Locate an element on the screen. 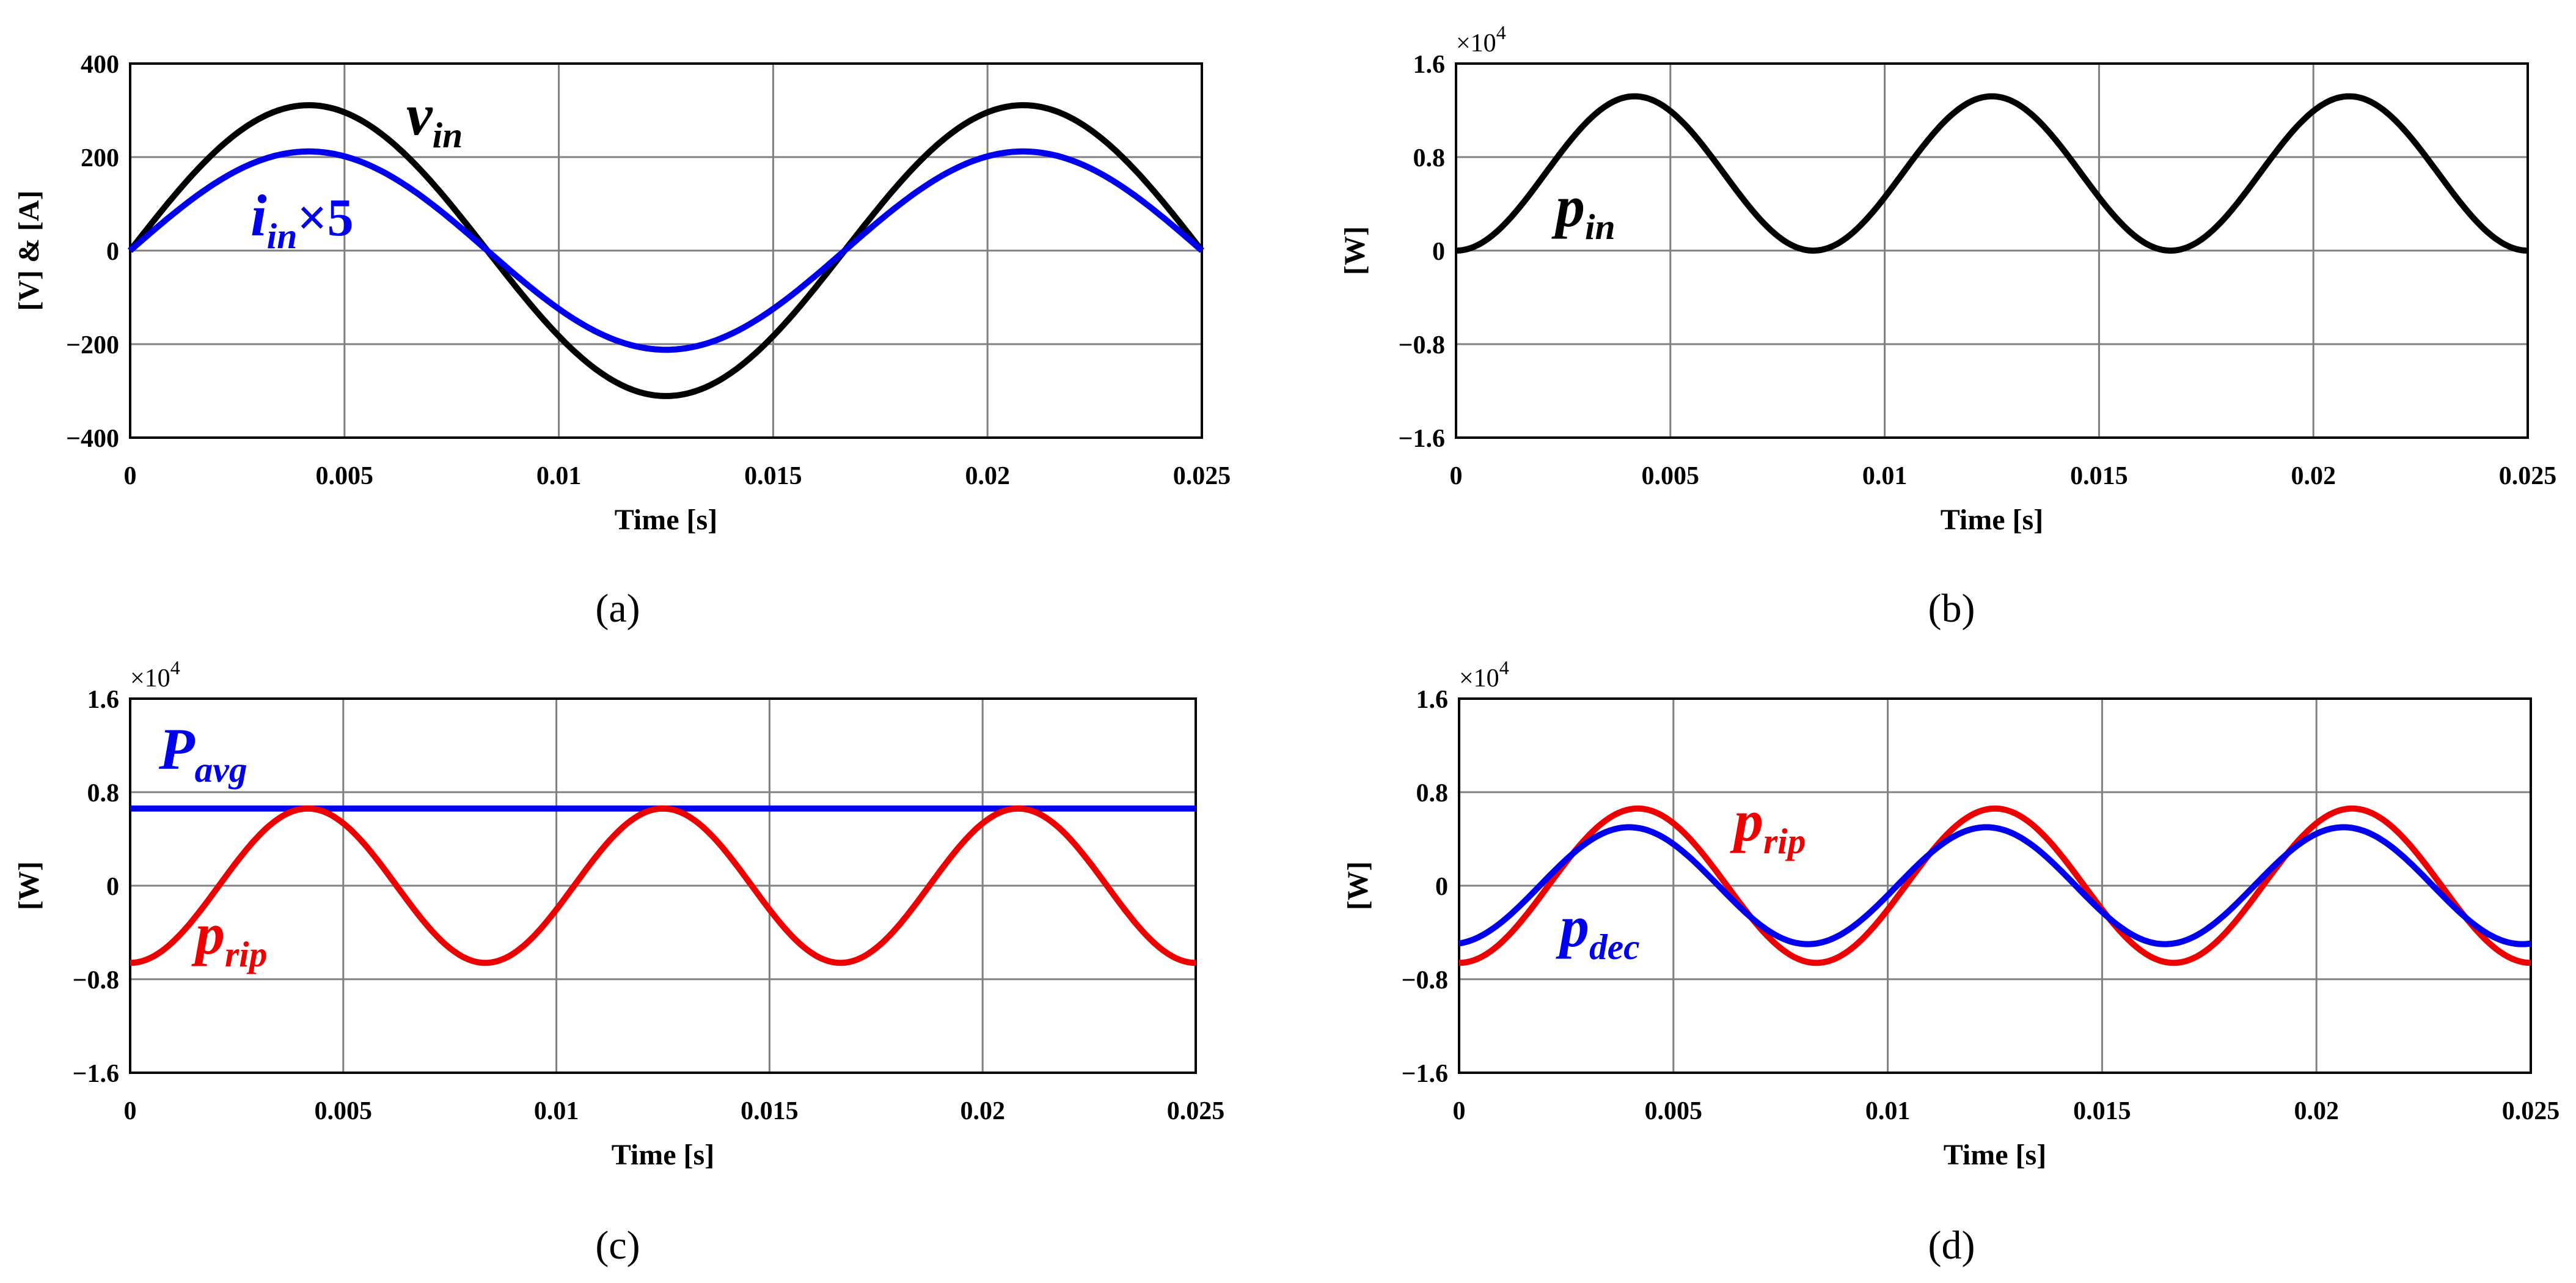 Image resolution: width=2576 pixels, height=1283 pixels. series-annotation-subscript: avg is located at coordinates (221, 769).